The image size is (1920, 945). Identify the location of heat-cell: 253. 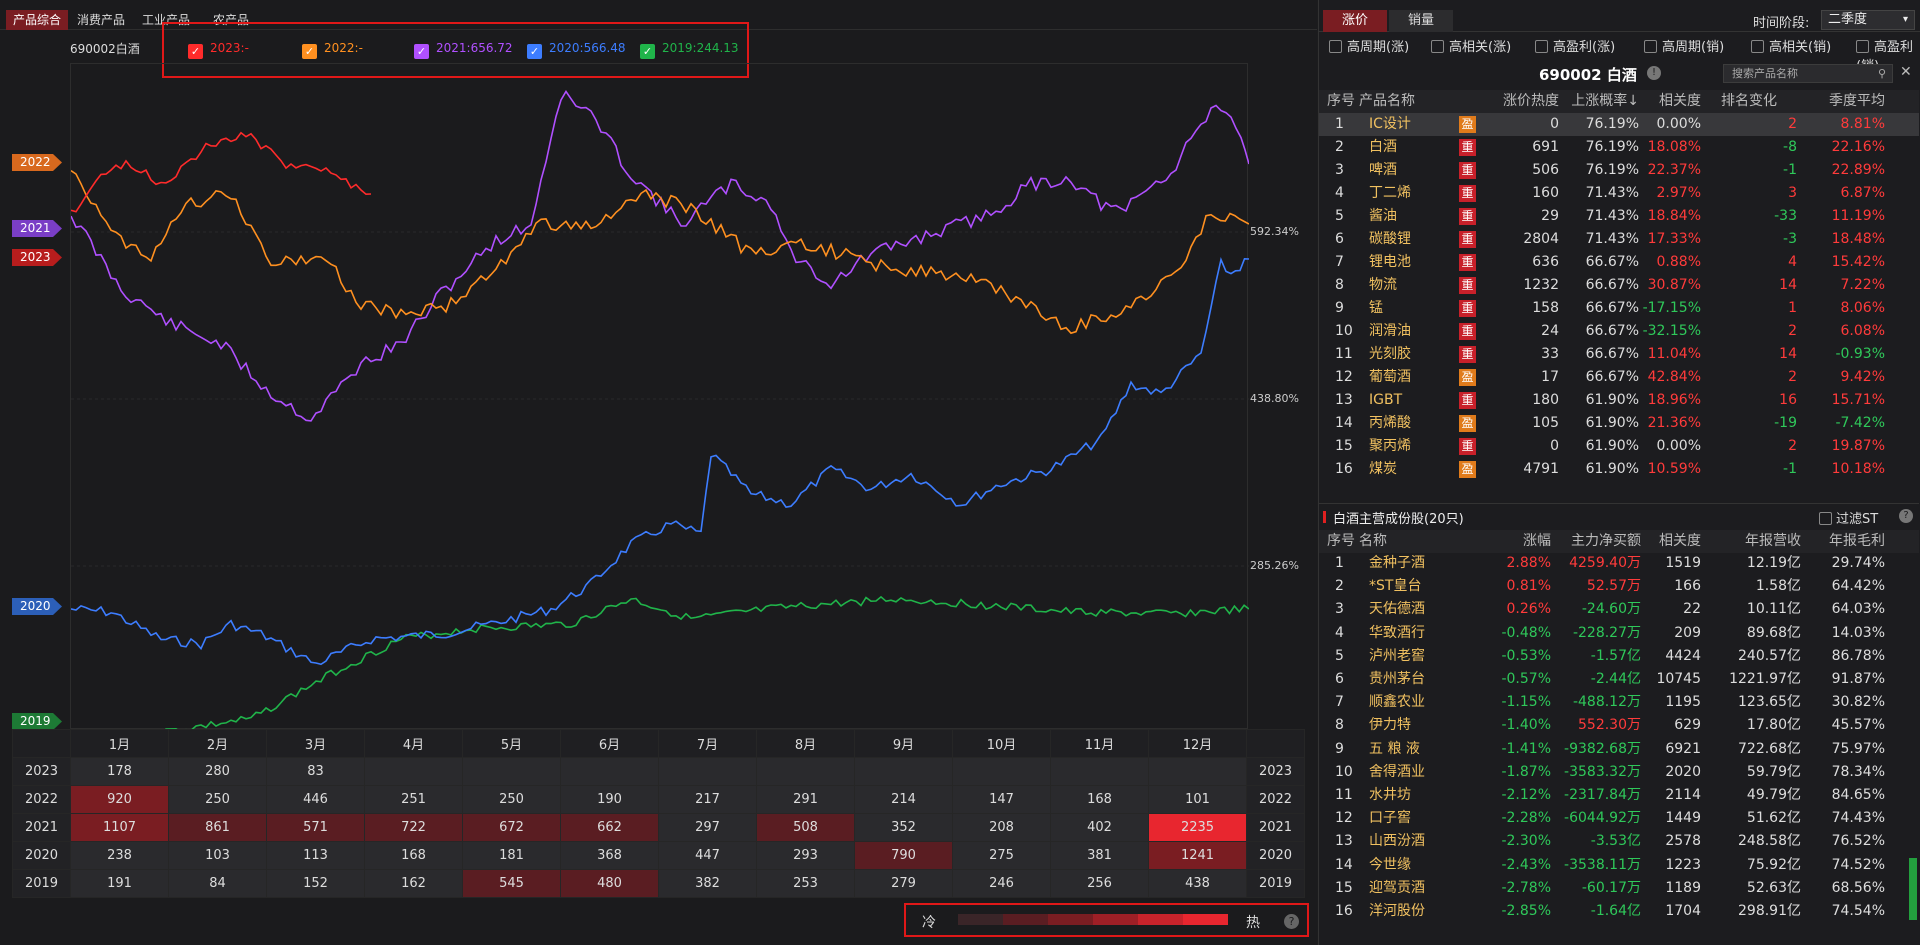
(805, 883).